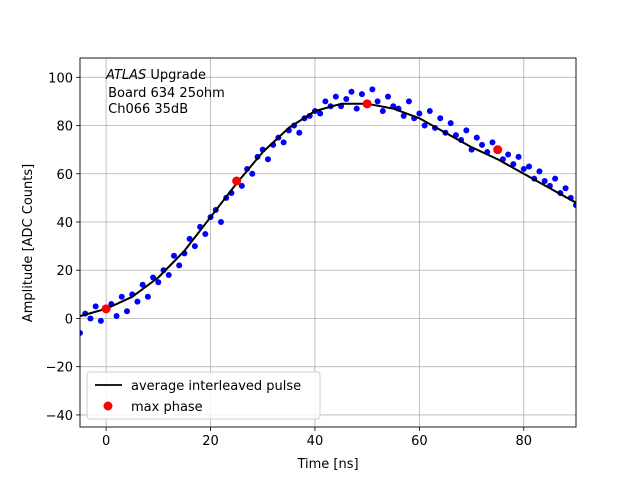 This screenshot has height=480, width=640. Describe the element at coordinates (419, 441) in the screenshot. I see `x-tick-label: 60` at that location.